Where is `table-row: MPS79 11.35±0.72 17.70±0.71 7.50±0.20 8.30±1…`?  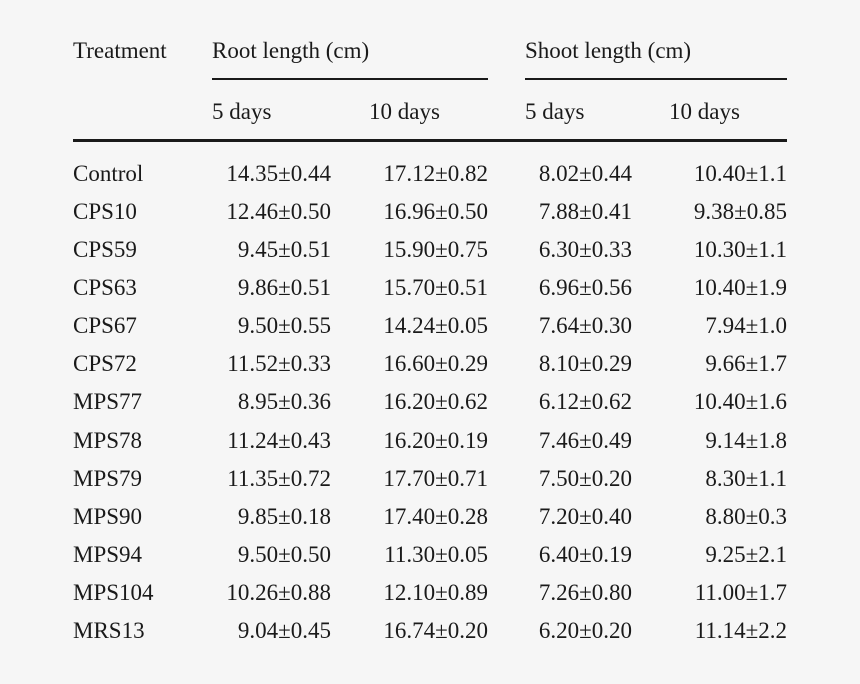 table-row: MPS79 11.35±0.72 17.70±0.71 7.50±0.20 8.30±1… is located at coordinates (430, 484).